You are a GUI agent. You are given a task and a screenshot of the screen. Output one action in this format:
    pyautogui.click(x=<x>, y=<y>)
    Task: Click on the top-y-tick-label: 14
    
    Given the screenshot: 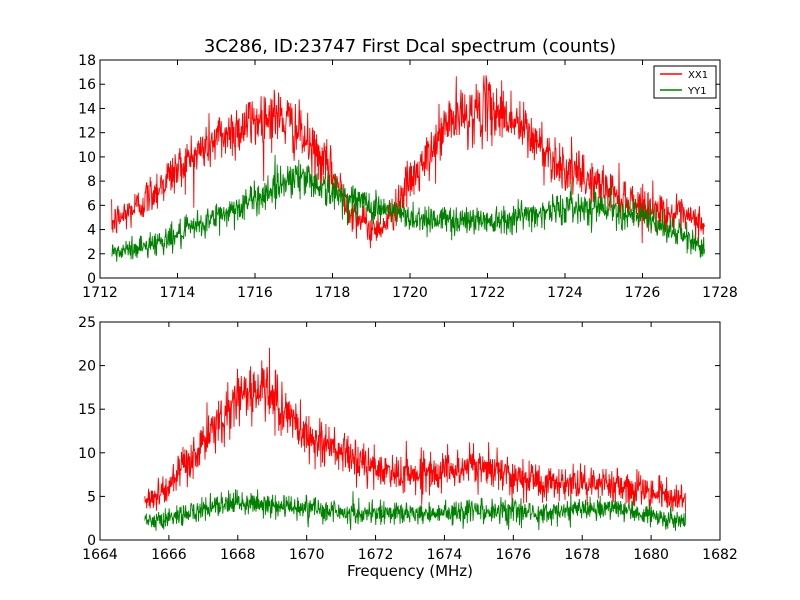 What is the action you would take?
    pyautogui.click(x=87, y=109)
    